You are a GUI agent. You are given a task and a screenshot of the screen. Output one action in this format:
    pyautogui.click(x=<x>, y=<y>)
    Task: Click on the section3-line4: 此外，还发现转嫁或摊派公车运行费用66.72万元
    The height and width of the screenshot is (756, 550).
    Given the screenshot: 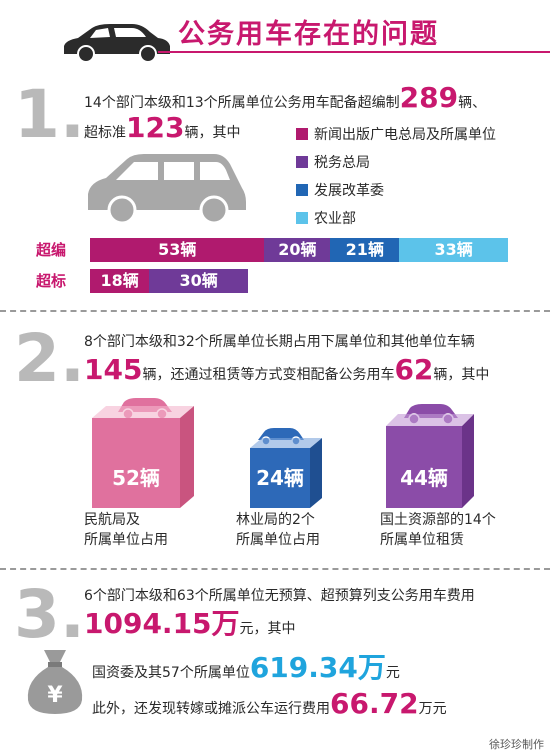 What is the action you would take?
    pyautogui.click(x=269, y=703)
    